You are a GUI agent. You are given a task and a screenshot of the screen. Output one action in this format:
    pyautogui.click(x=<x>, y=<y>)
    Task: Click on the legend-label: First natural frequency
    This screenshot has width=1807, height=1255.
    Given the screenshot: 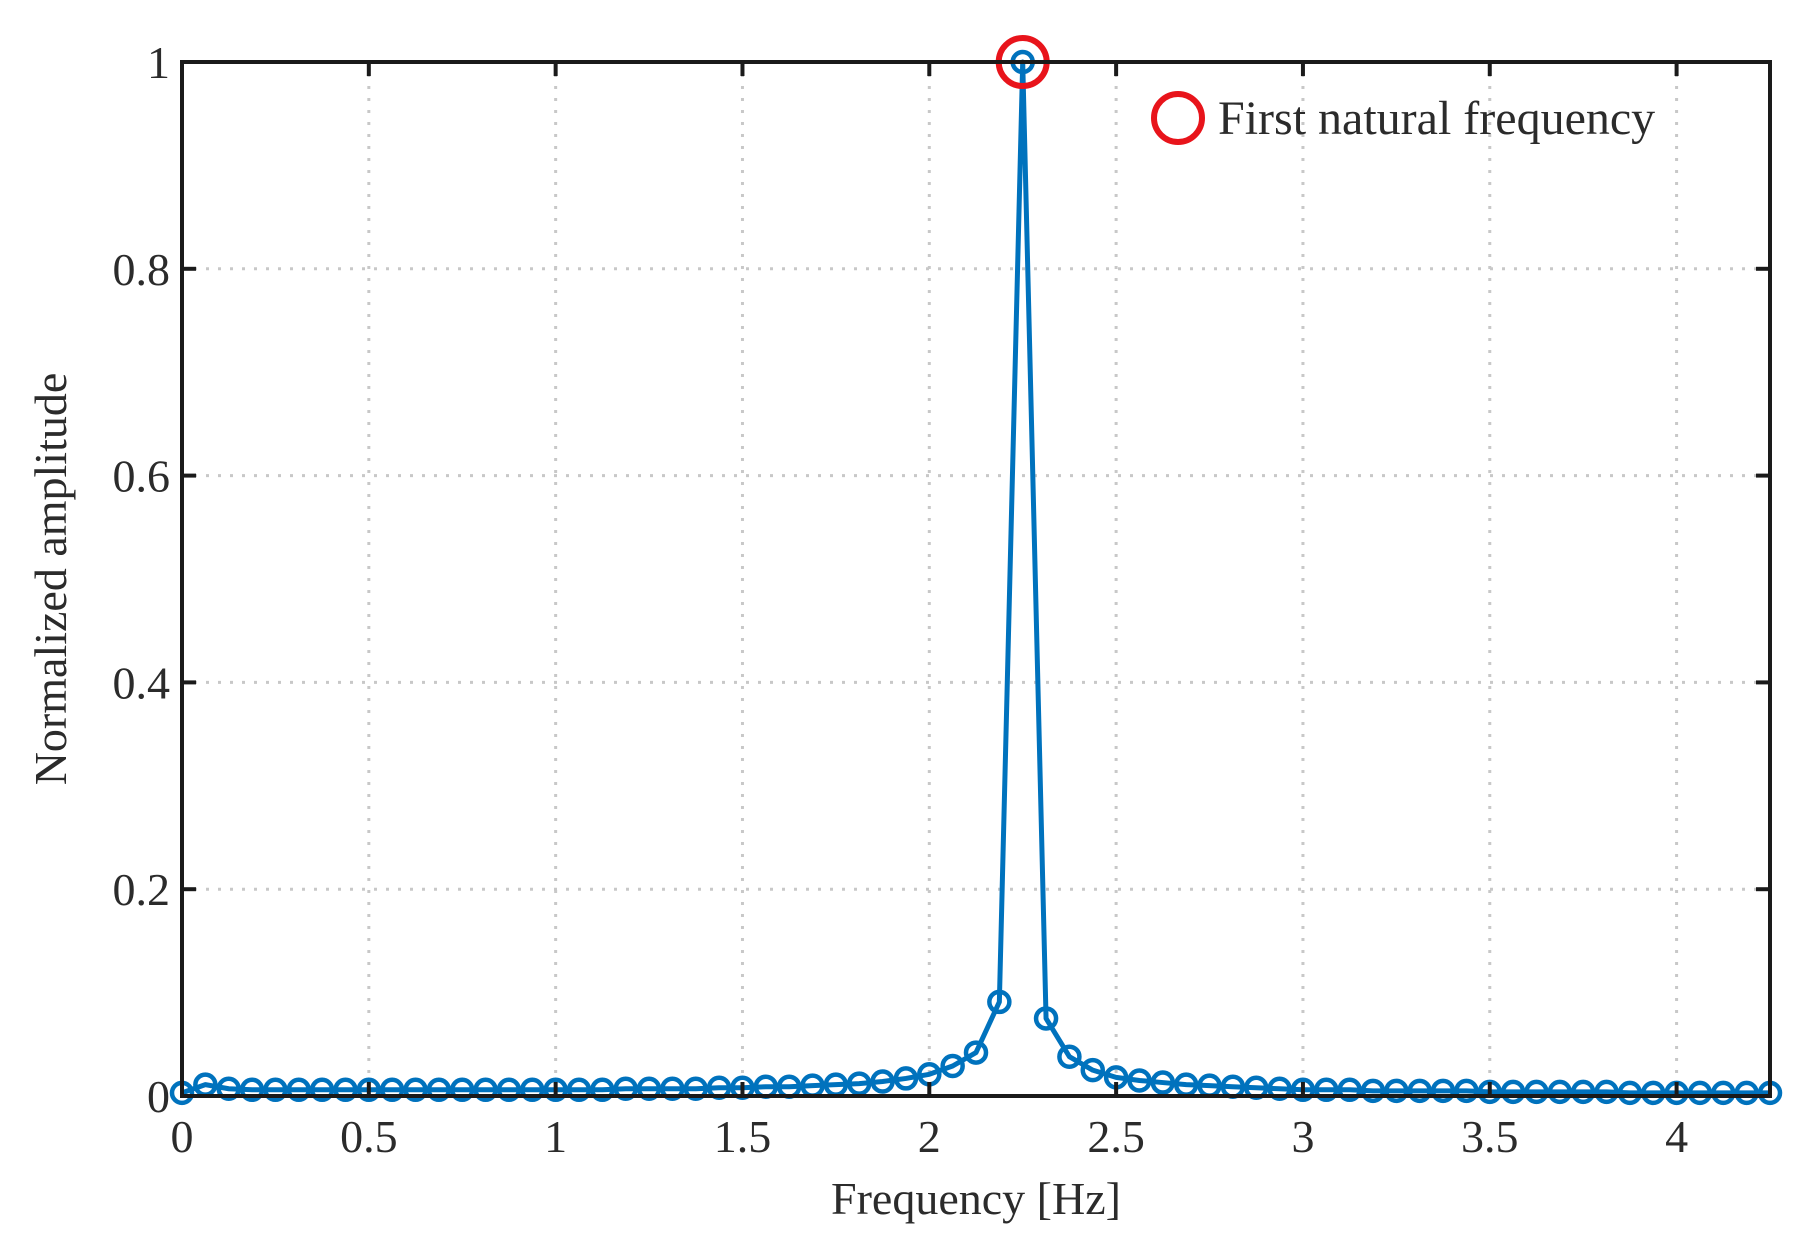 What is the action you would take?
    pyautogui.click(x=1436, y=118)
    